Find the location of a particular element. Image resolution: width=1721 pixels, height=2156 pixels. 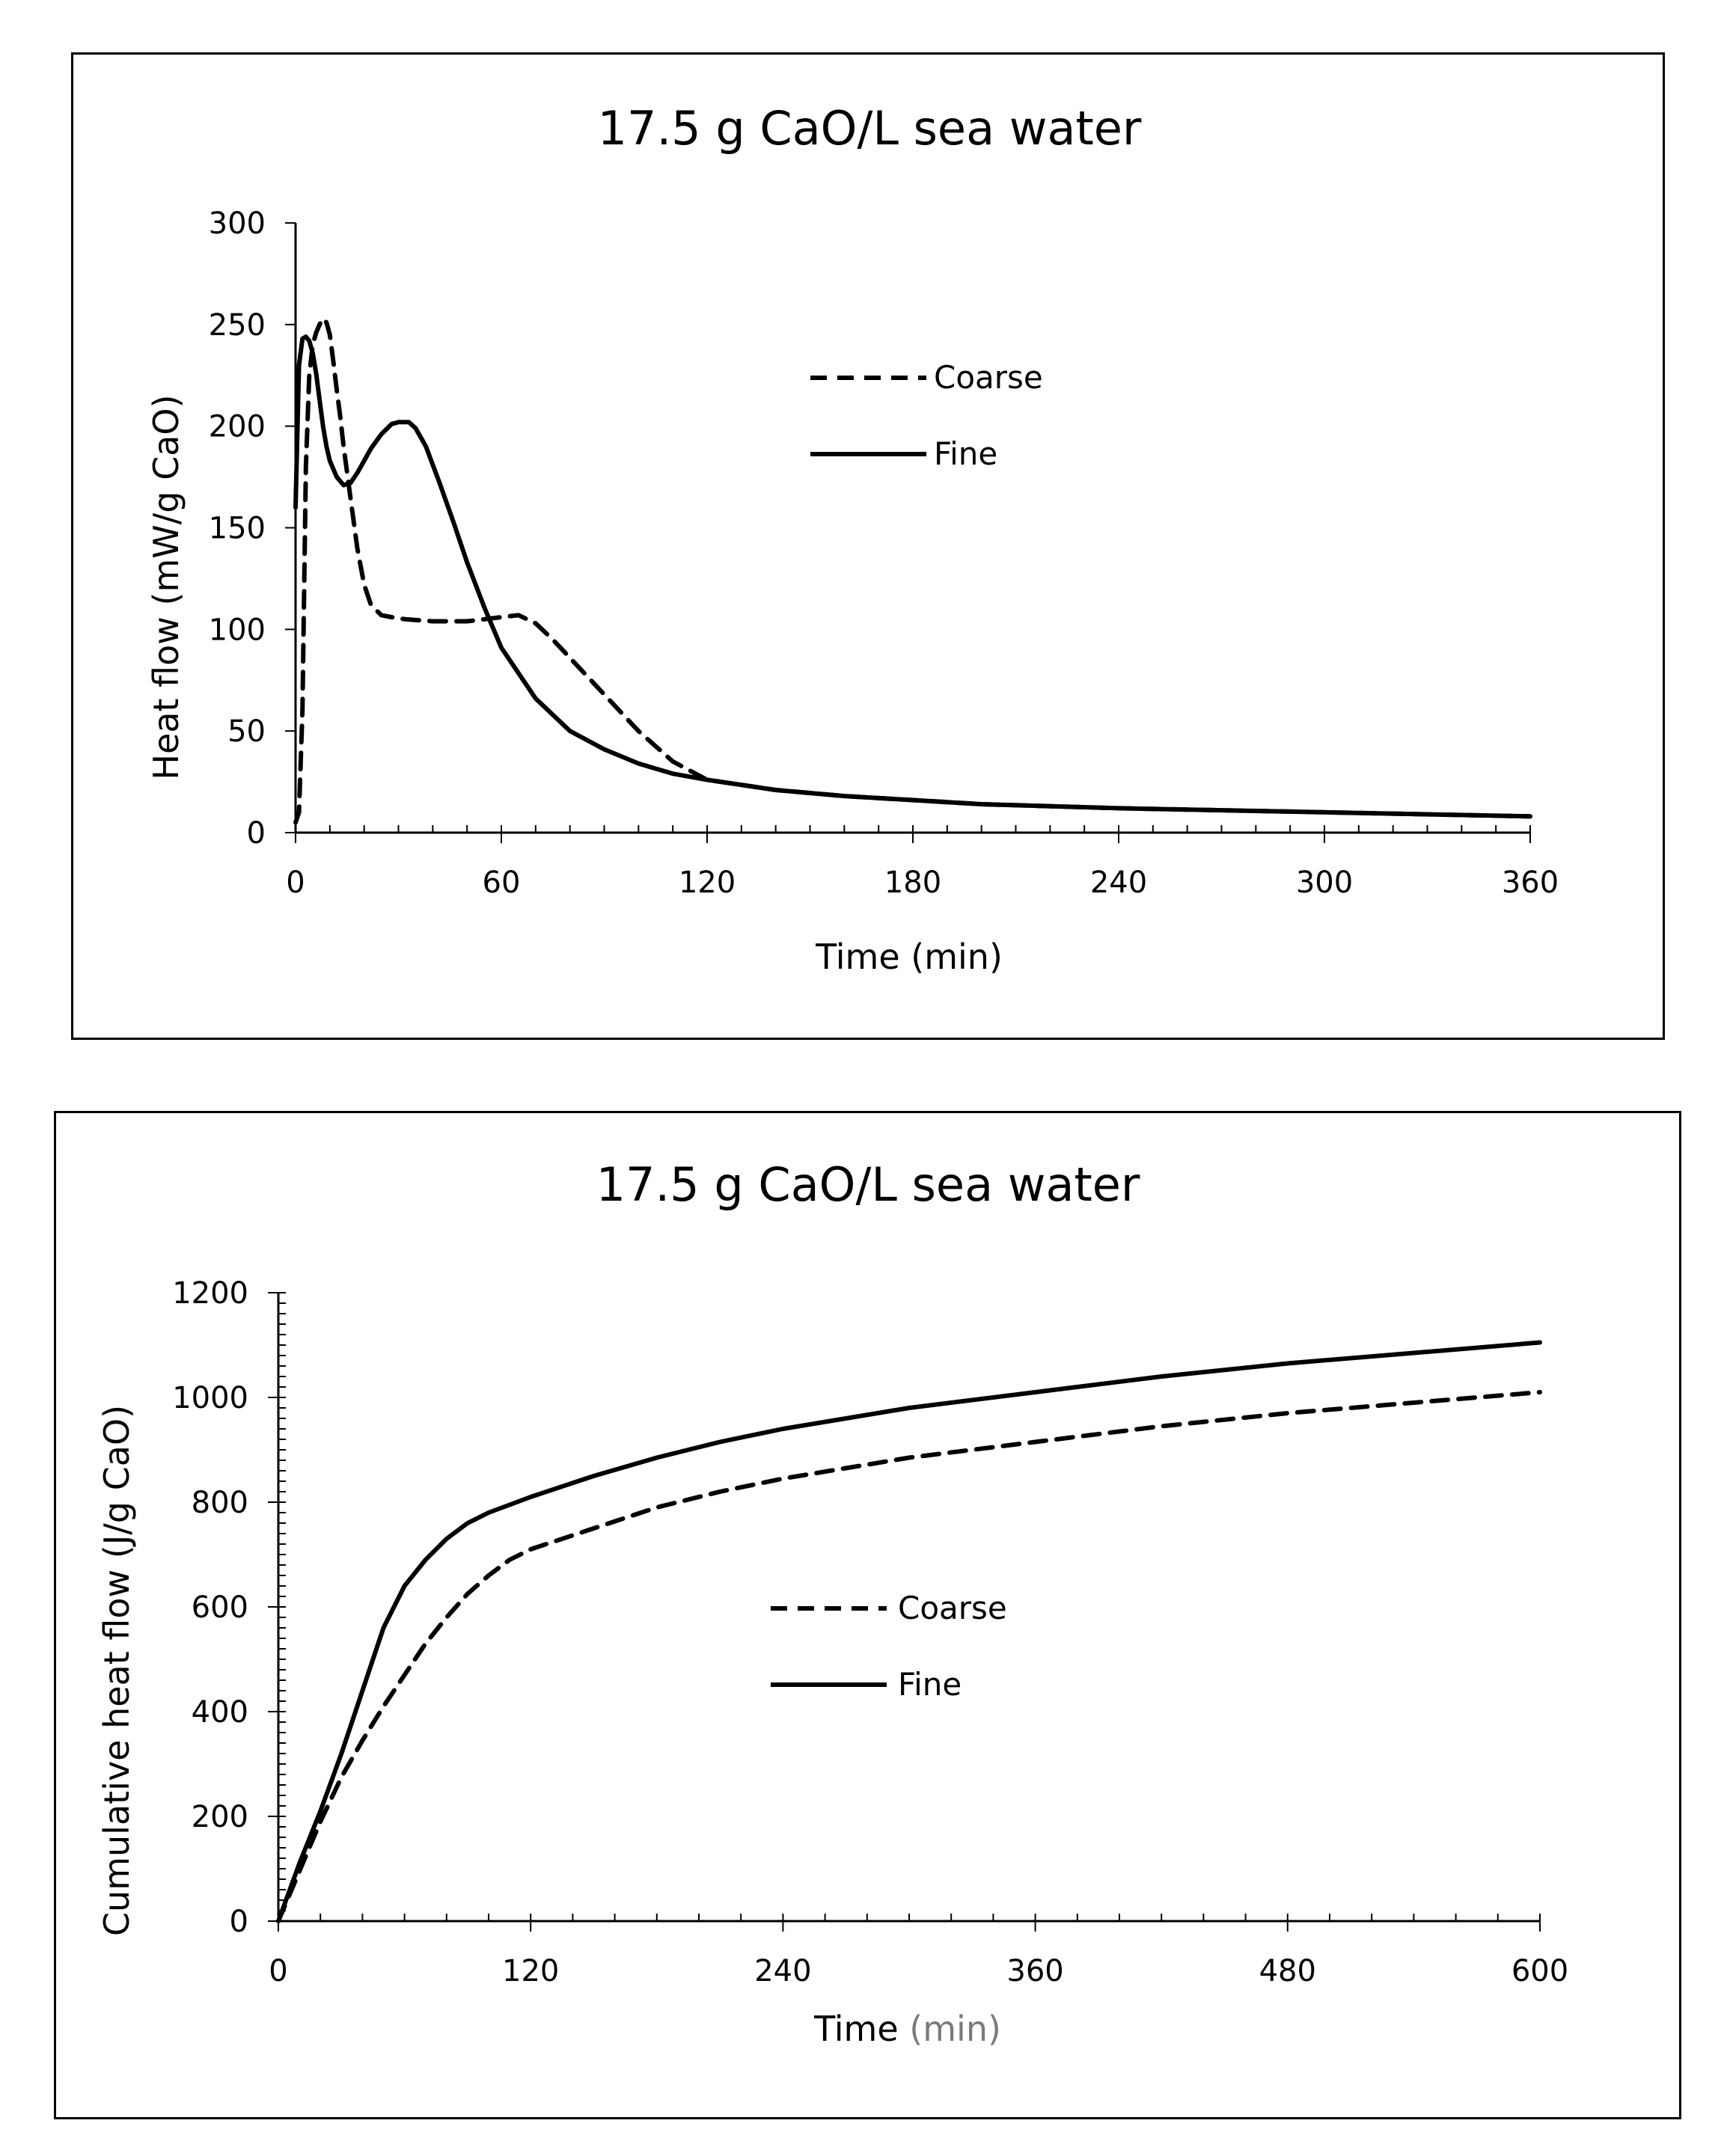

x-axis-title-main: Time is located at coordinates (856, 2029).